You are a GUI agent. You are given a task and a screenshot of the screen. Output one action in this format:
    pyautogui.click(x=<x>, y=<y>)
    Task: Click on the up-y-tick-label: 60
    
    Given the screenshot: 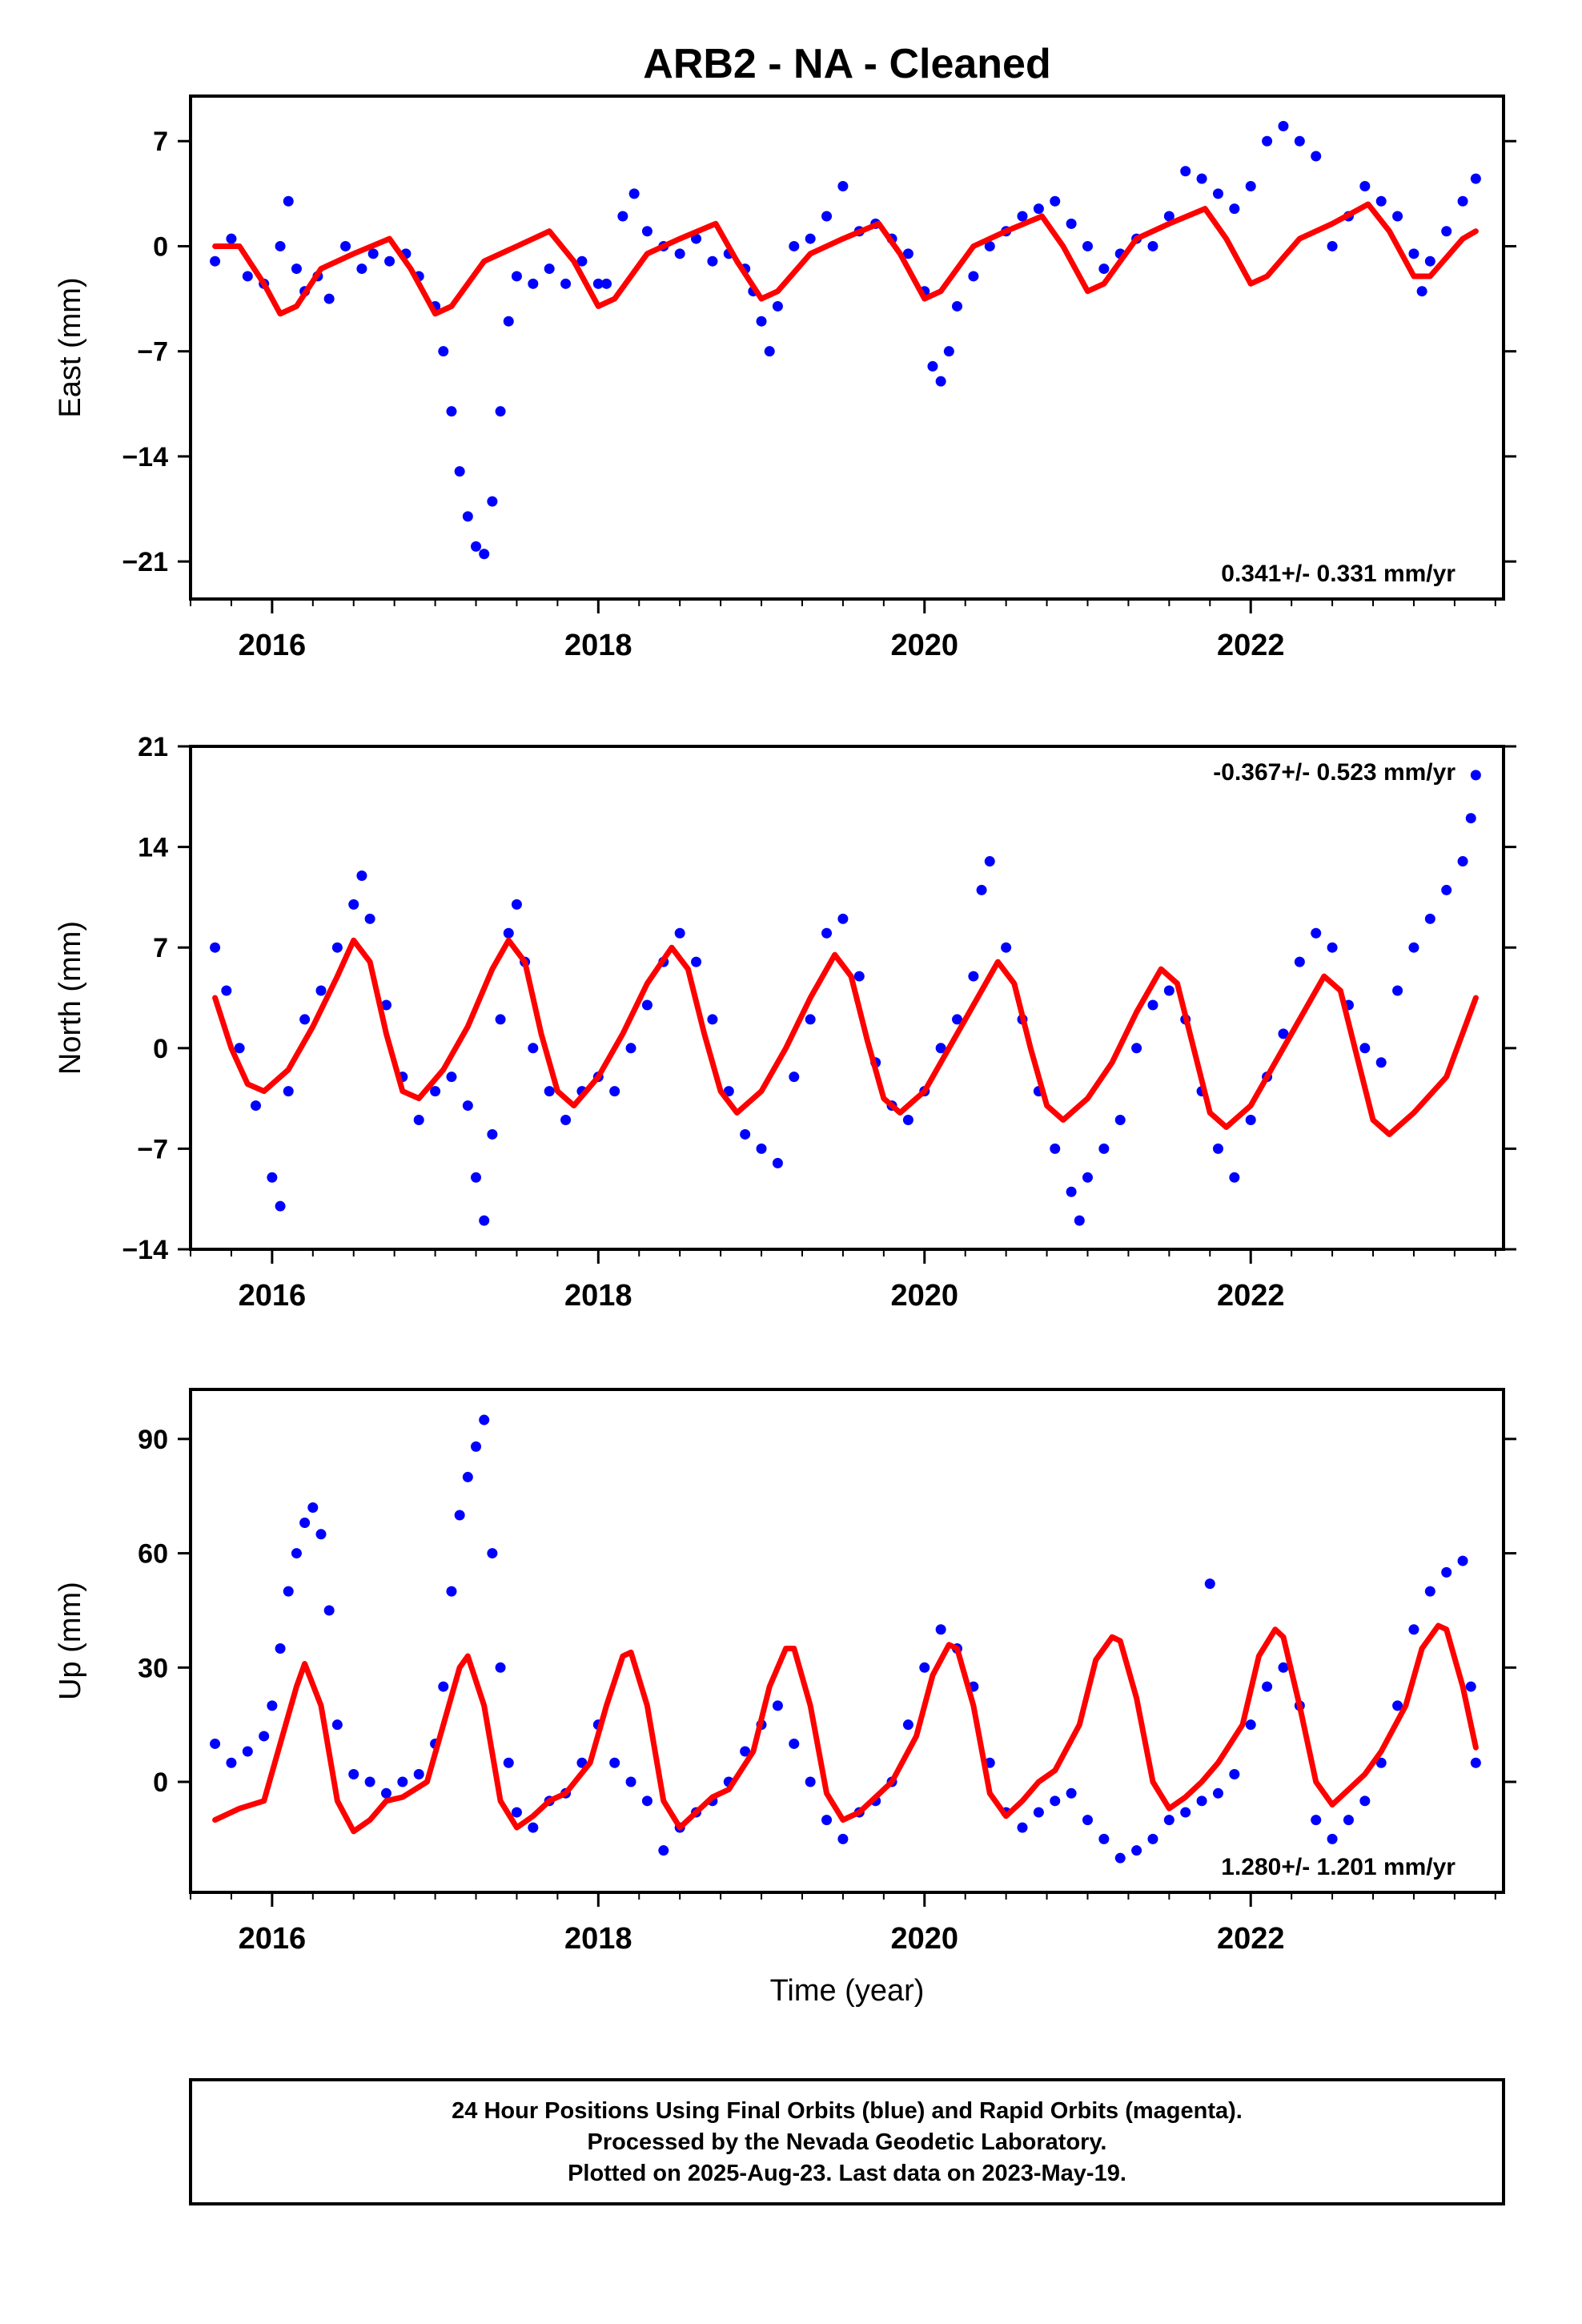 What is the action you would take?
    pyautogui.click(x=153, y=1554)
    